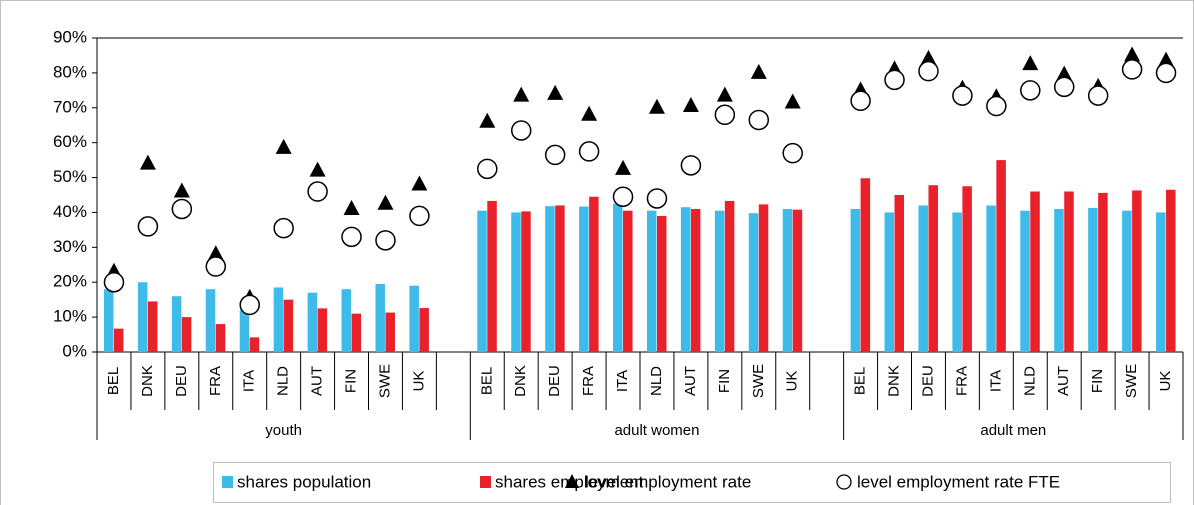 This screenshot has width=1194, height=505. Describe the element at coordinates (958, 481) in the screenshot. I see `legend-label: level employment rate FTE` at that location.